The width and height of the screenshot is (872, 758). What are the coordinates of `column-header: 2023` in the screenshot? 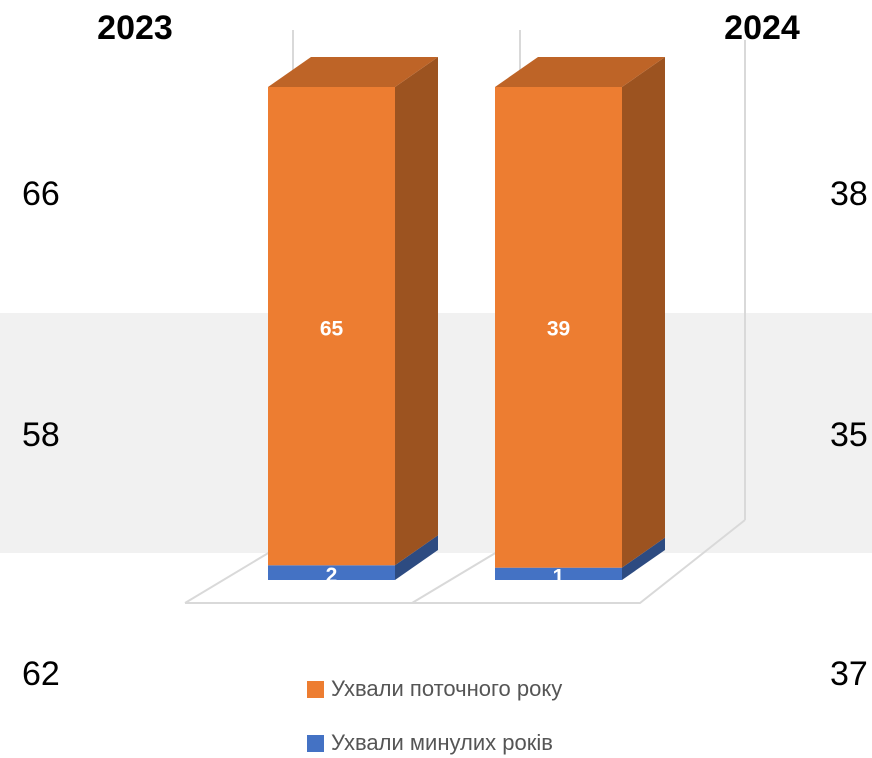 It's located at (135, 28).